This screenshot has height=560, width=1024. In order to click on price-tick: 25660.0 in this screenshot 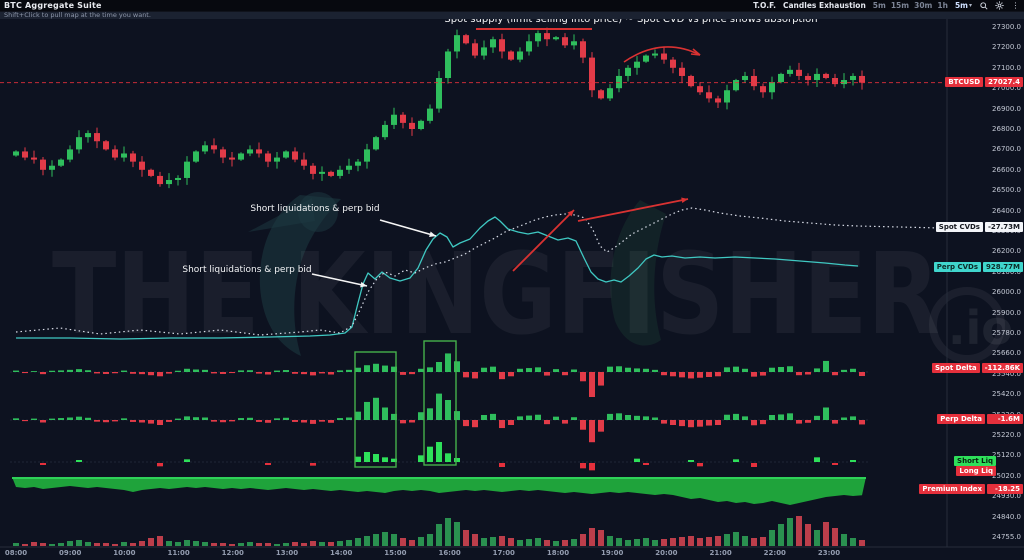, I will do `click(1006, 353)`.